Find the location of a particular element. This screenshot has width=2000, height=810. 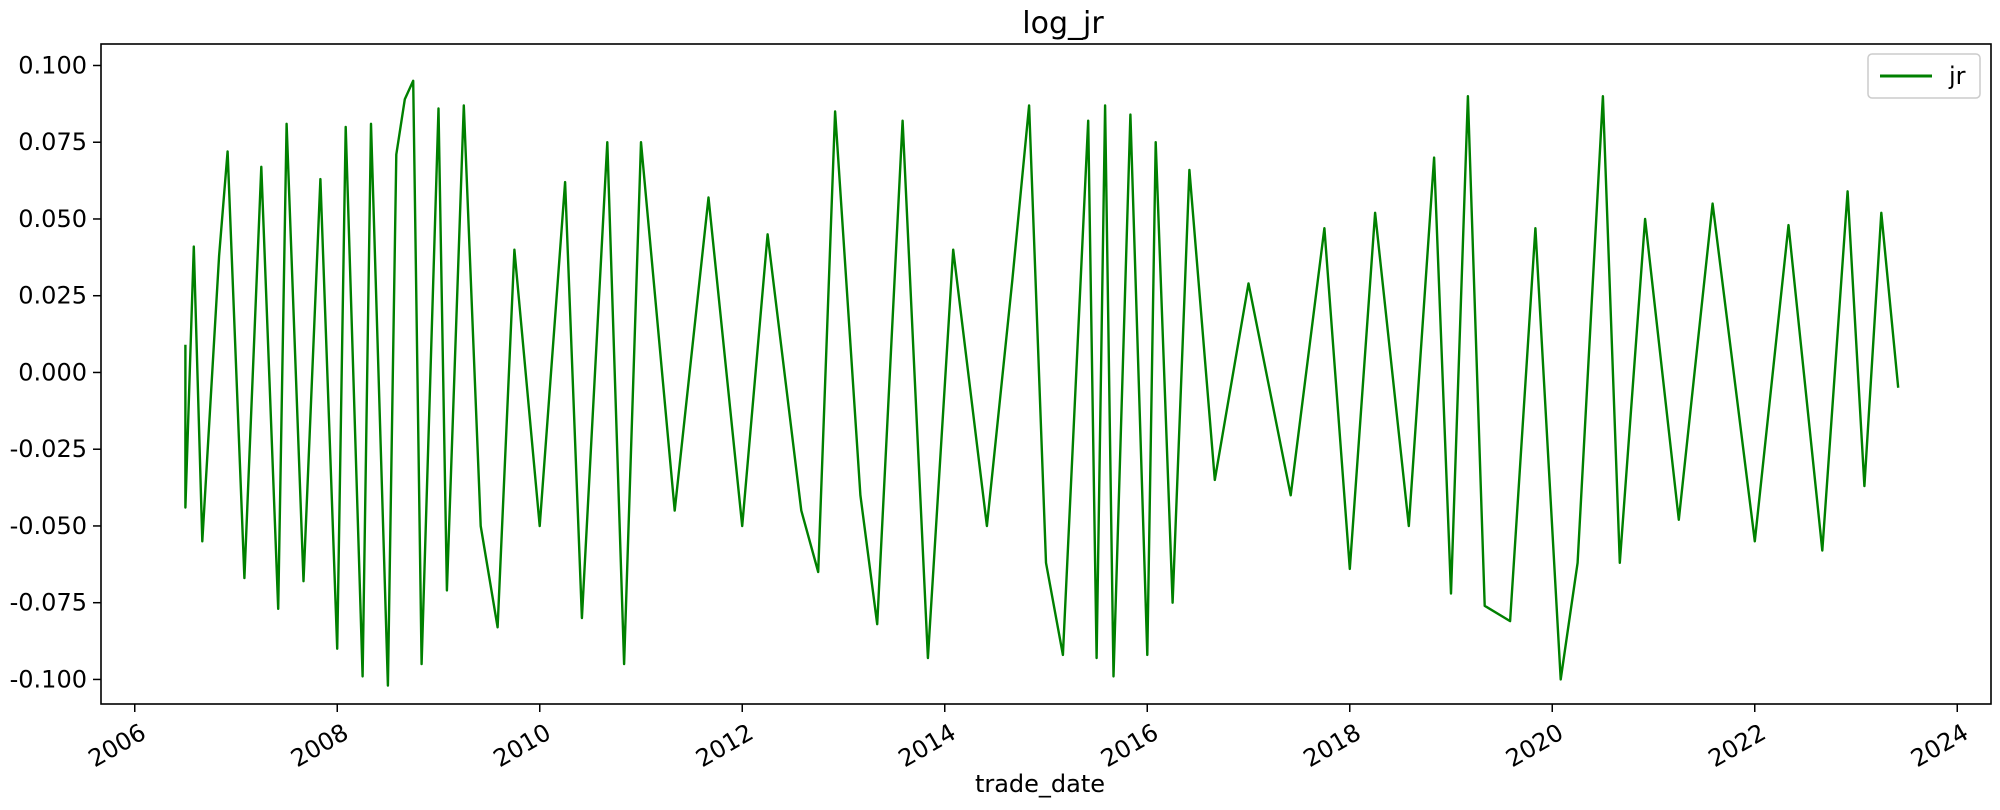

x-tick-label: 2014 is located at coordinates (927, 745).